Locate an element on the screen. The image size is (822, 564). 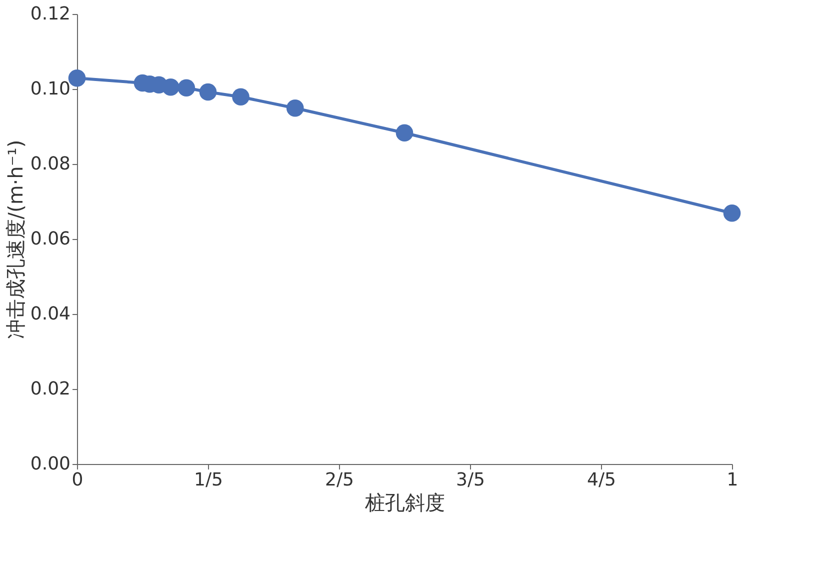
y-tick-label: 0.08 is located at coordinates (50, 164).